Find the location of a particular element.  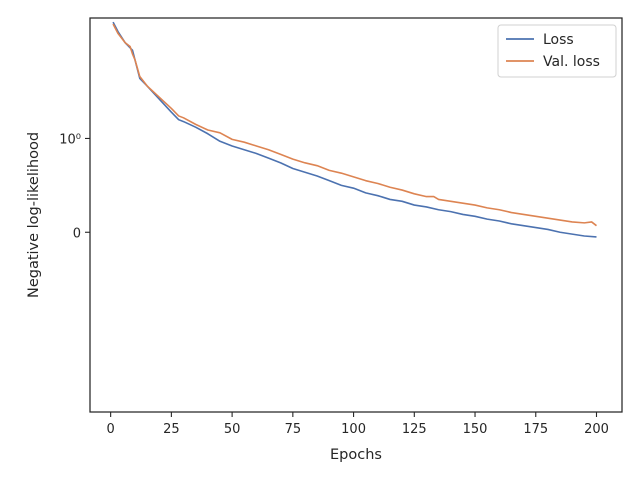

x-axis: 0 25 50 75 100 125 150 175 200 is located at coordinates (358, 424).